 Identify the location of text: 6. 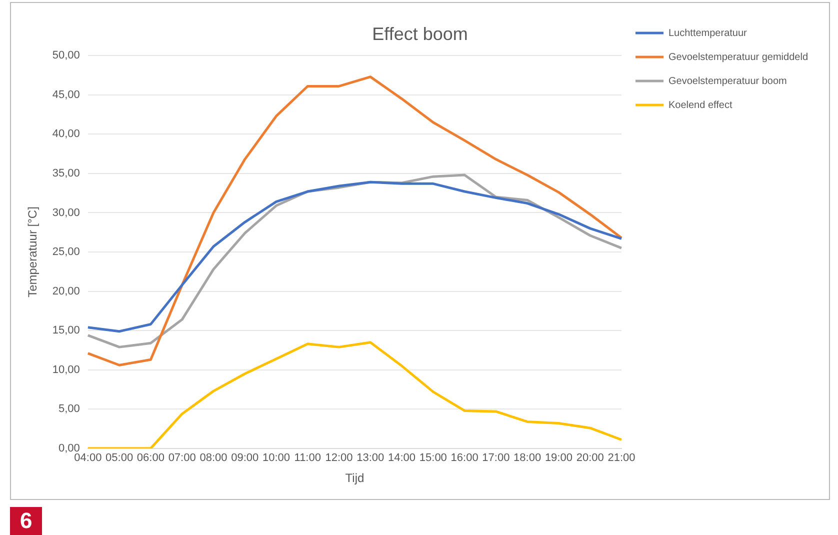
(26, 521).